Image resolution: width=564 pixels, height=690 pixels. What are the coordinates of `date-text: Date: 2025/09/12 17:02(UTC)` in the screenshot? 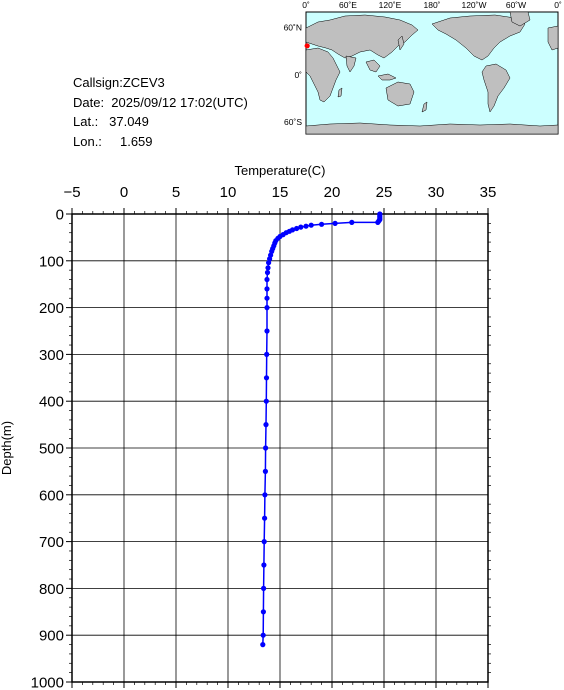 It's located at (160, 102).